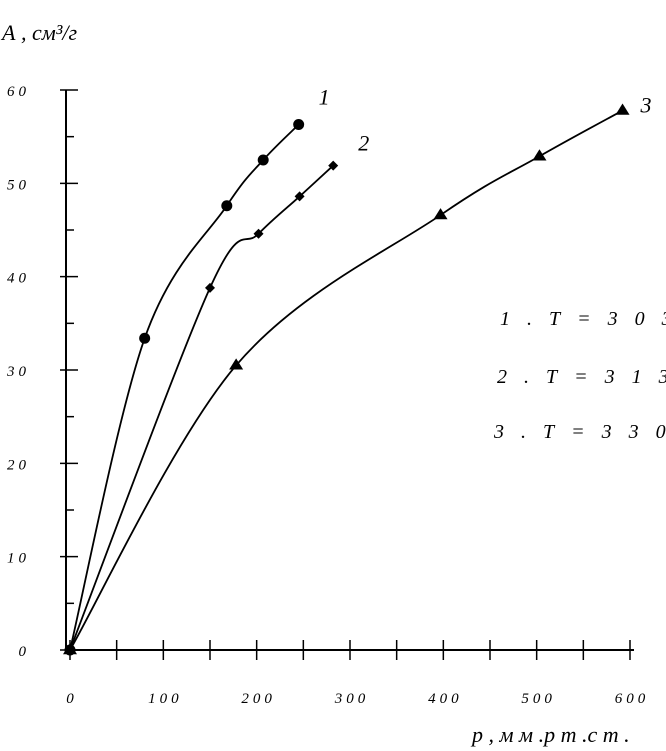 Image resolution: width=666 pixels, height=751 pixels. What do you see at coordinates (18, 185) in the screenshot?
I see `y-tick-label: 50` at bounding box center [18, 185].